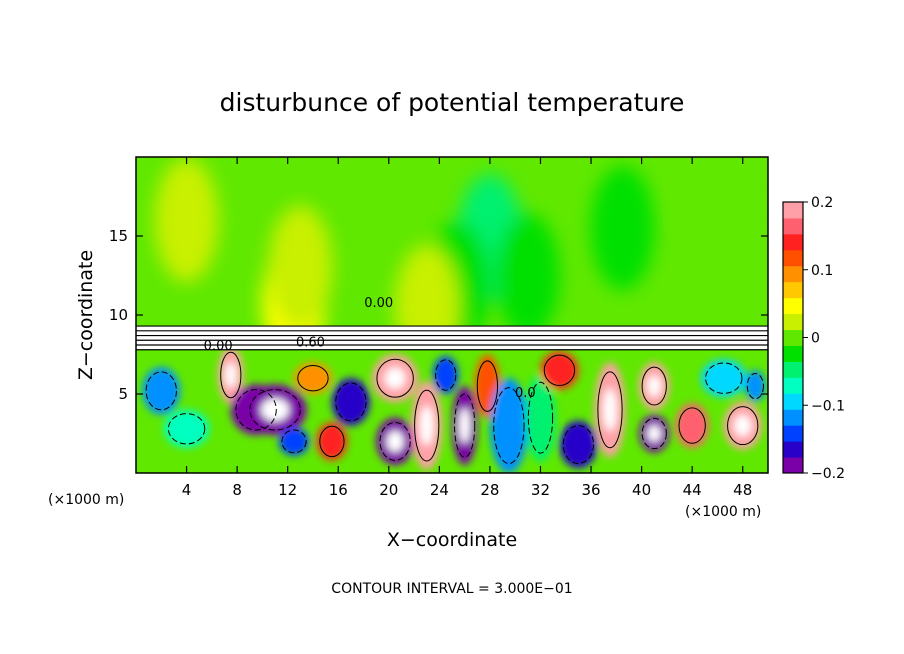 This screenshot has width=904, height=654. Describe the element at coordinates (86, 315) in the screenshot. I see `y-axis-label: Z−coordinate` at that location.